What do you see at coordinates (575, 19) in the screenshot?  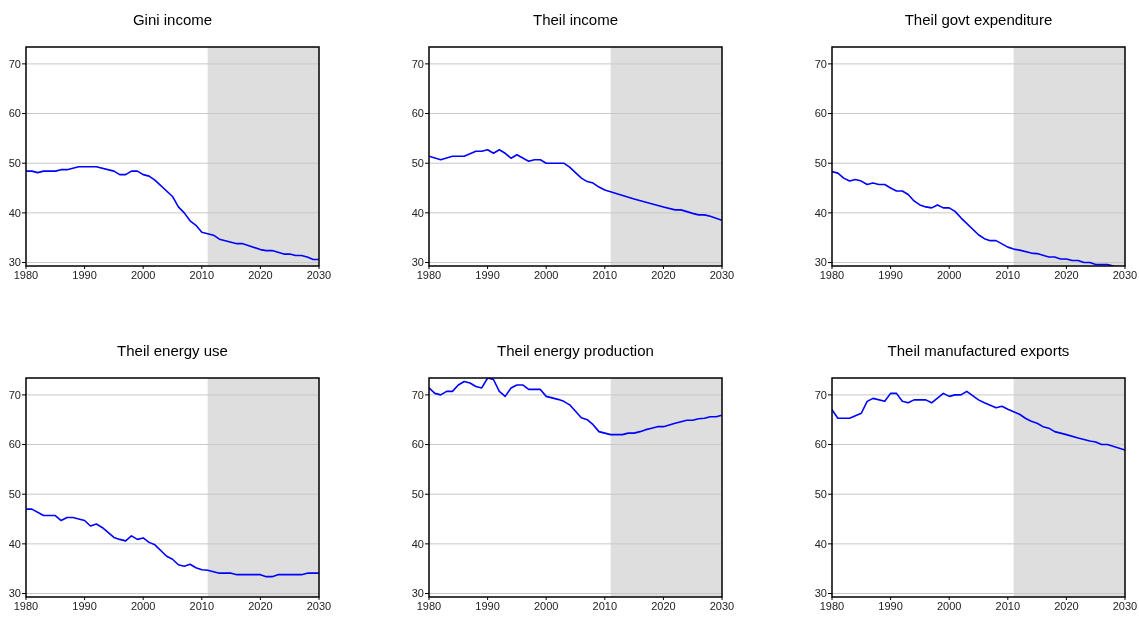 I see `chart-title: Theil income` at bounding box center [575, 19].